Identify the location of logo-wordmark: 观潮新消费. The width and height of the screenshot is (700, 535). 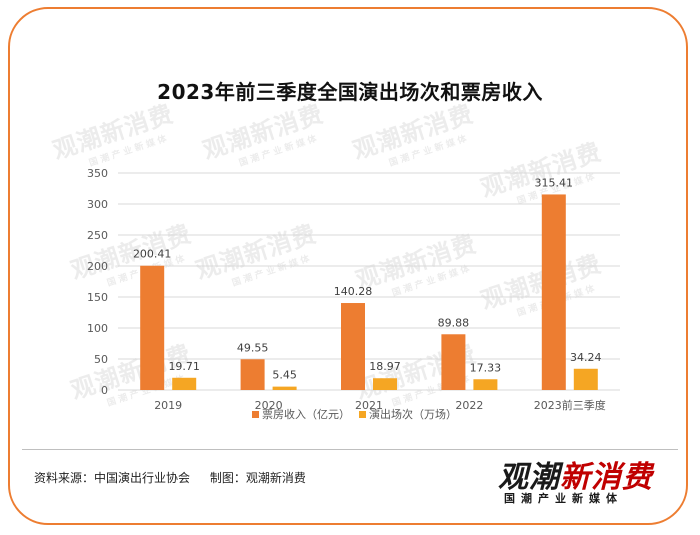
(575, 477).